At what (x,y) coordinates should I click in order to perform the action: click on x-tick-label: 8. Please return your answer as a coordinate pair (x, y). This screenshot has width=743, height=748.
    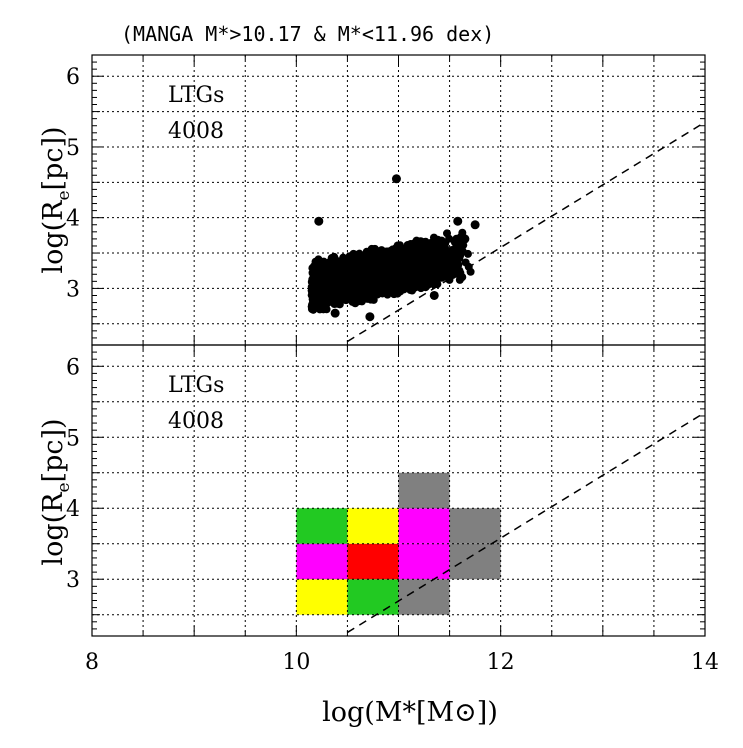
    Looking at the image, I should click on (92, 662).